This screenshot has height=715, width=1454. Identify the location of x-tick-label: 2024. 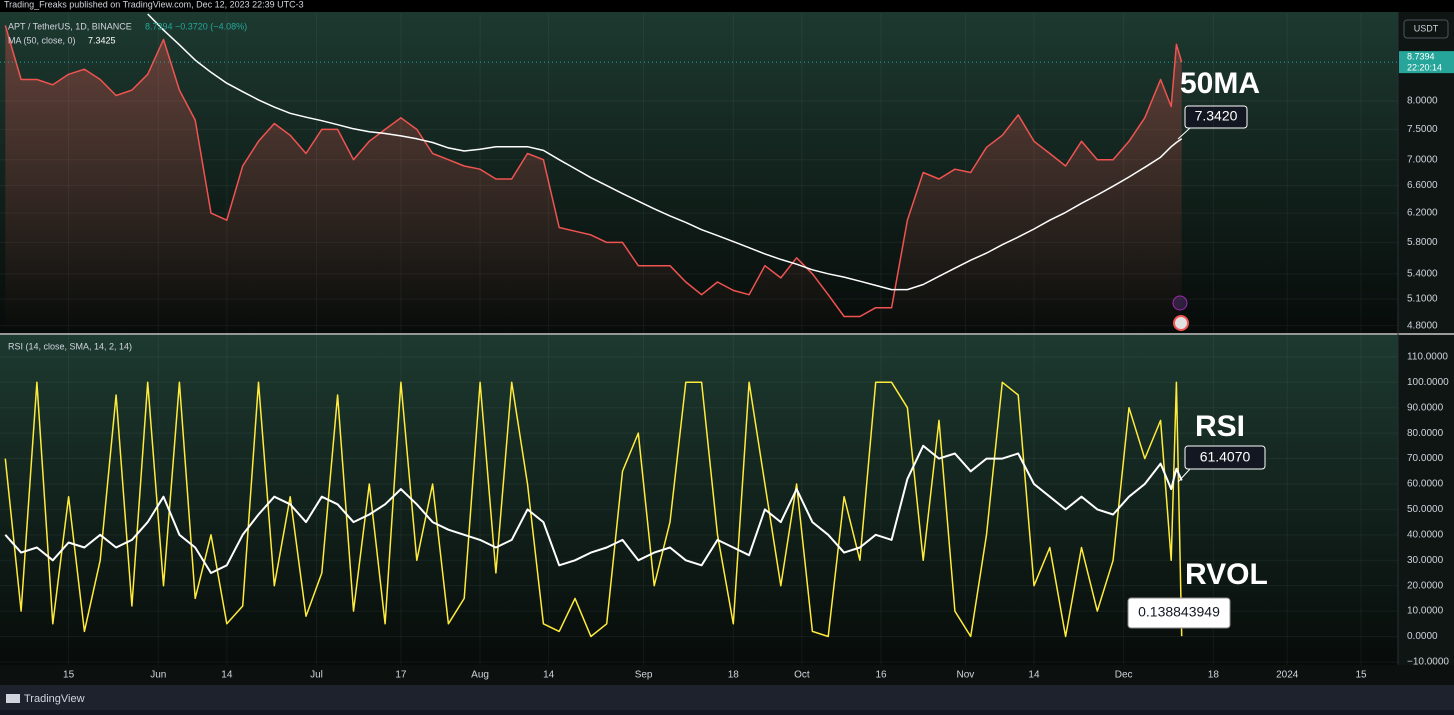
(1287, 675).